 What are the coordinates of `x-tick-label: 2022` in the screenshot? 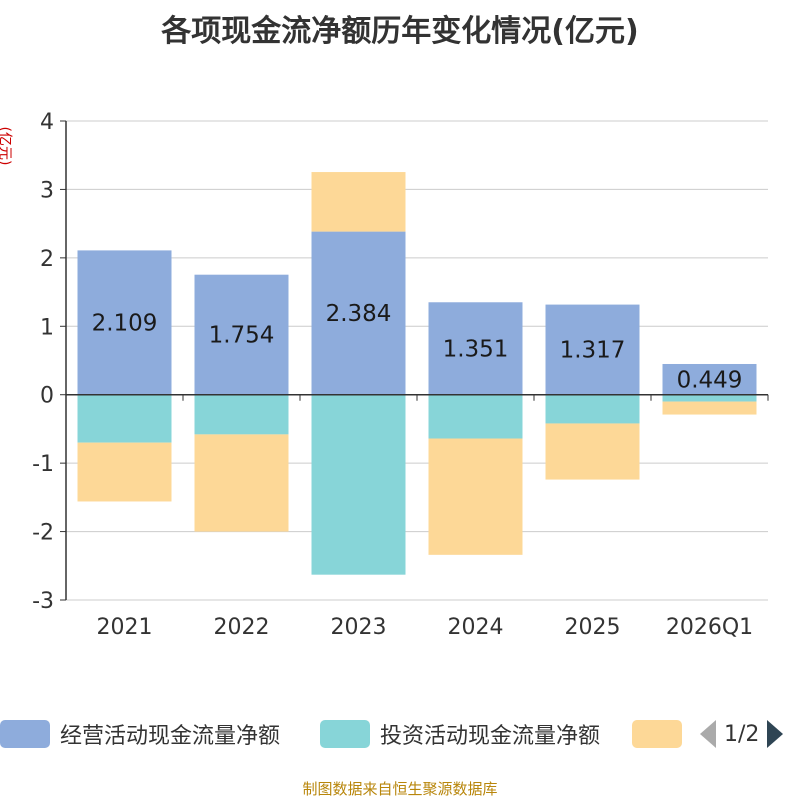 It's located at (242, 627).